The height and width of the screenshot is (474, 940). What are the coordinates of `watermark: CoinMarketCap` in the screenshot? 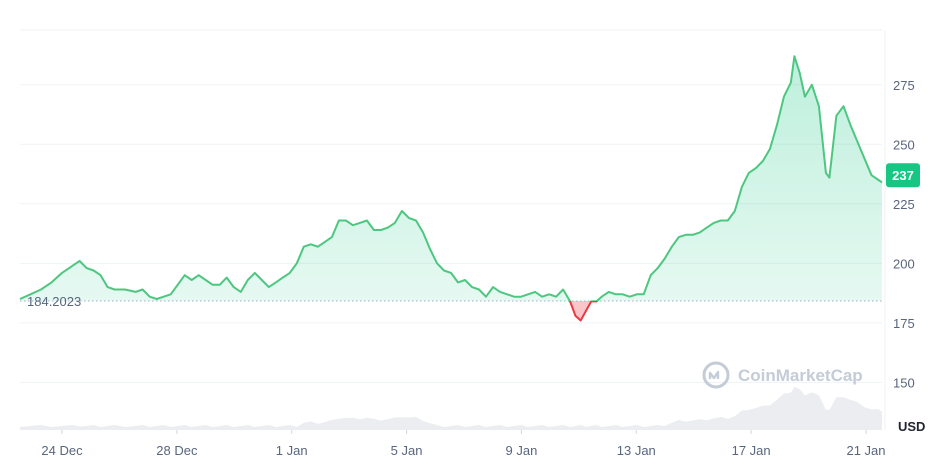 It's located at (782, 375).